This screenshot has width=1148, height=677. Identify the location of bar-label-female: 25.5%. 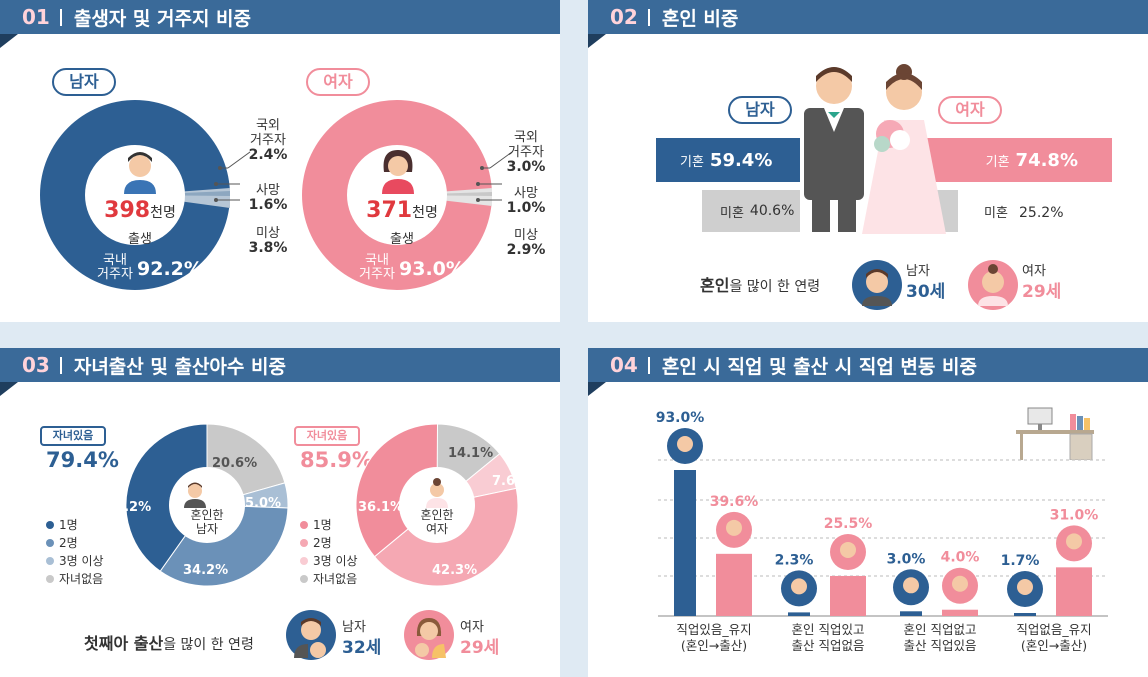
(848, 524).